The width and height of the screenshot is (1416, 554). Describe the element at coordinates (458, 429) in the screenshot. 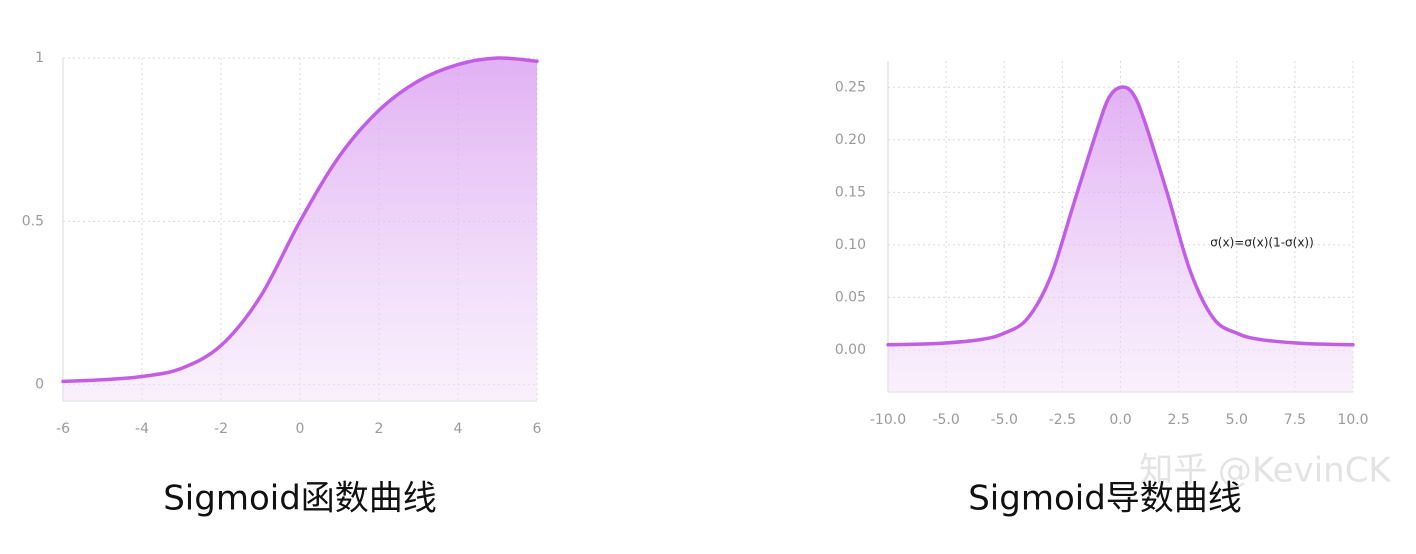

I see `x-tick-label: 4` at that location.